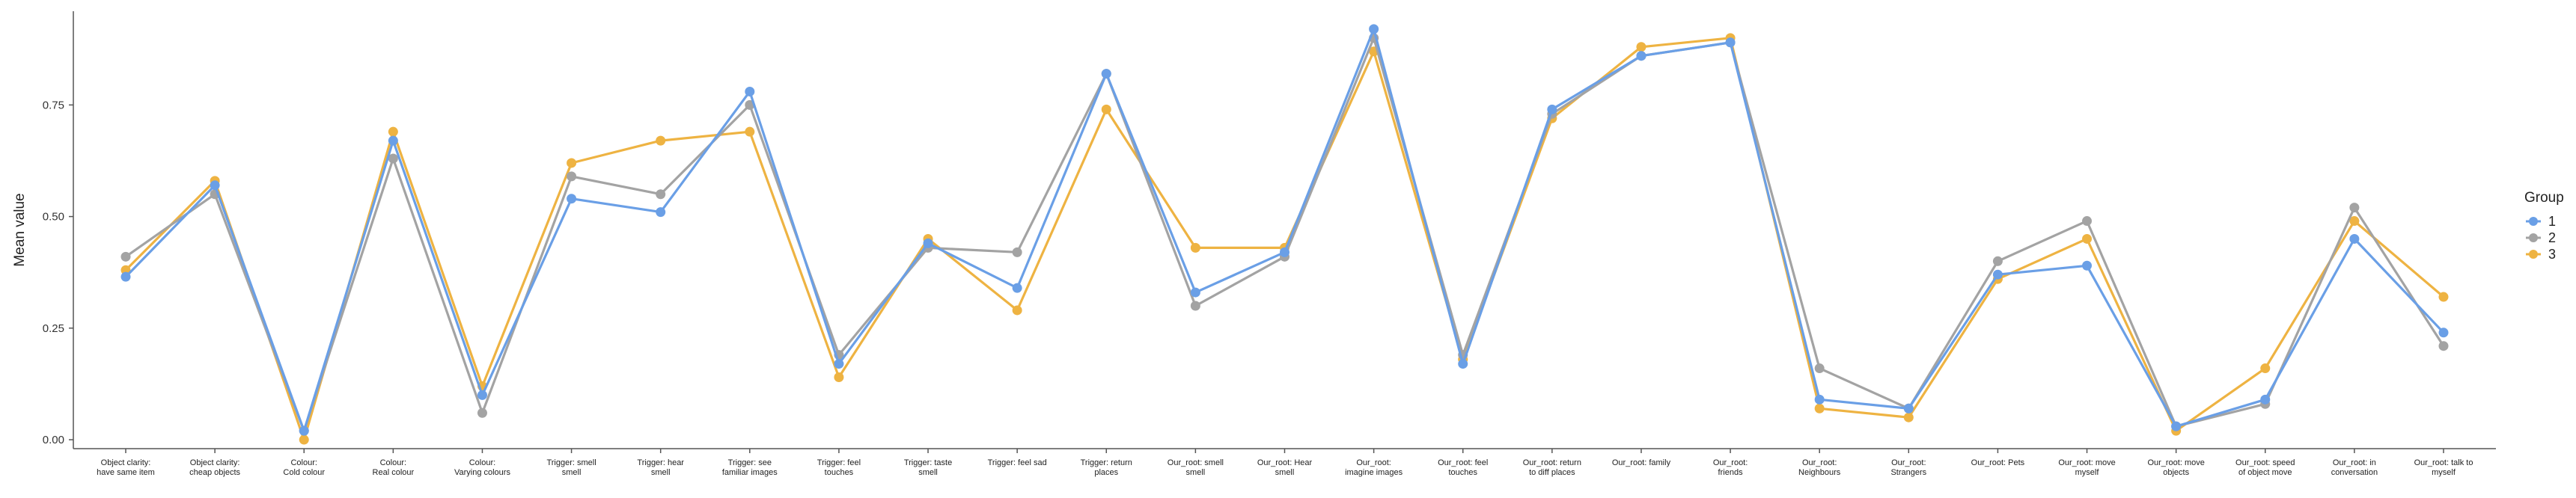 This screenshot has width=2576, height=498. I want to click on x-tick-label: Our_root: speed of object move, so click(2265, 467).